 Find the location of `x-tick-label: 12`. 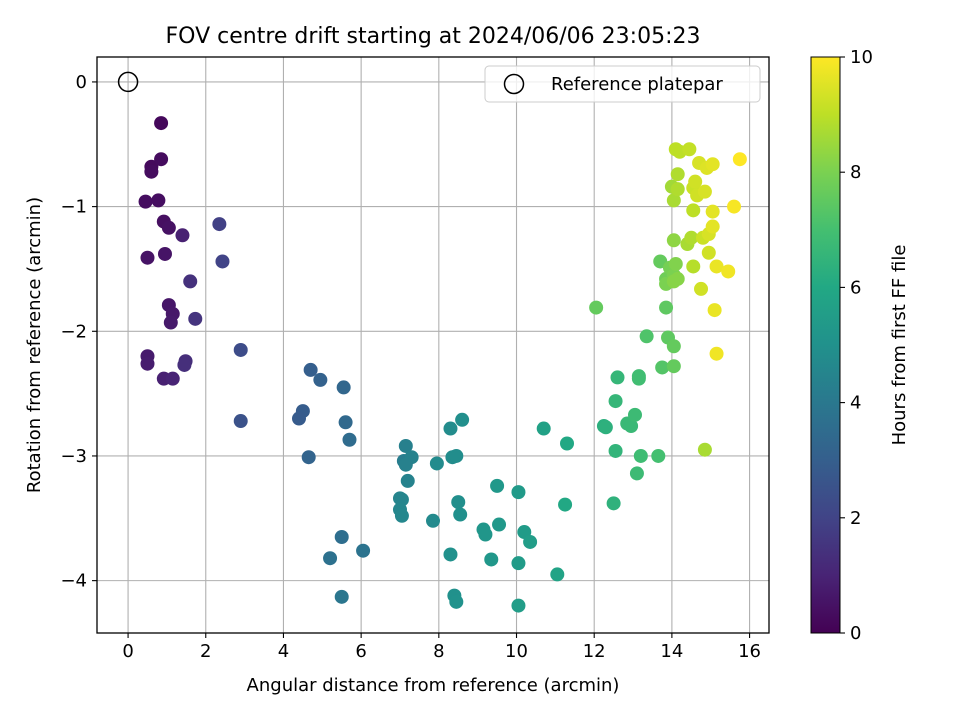

x-tick-label: 12 is located at coordinates (594, 651).